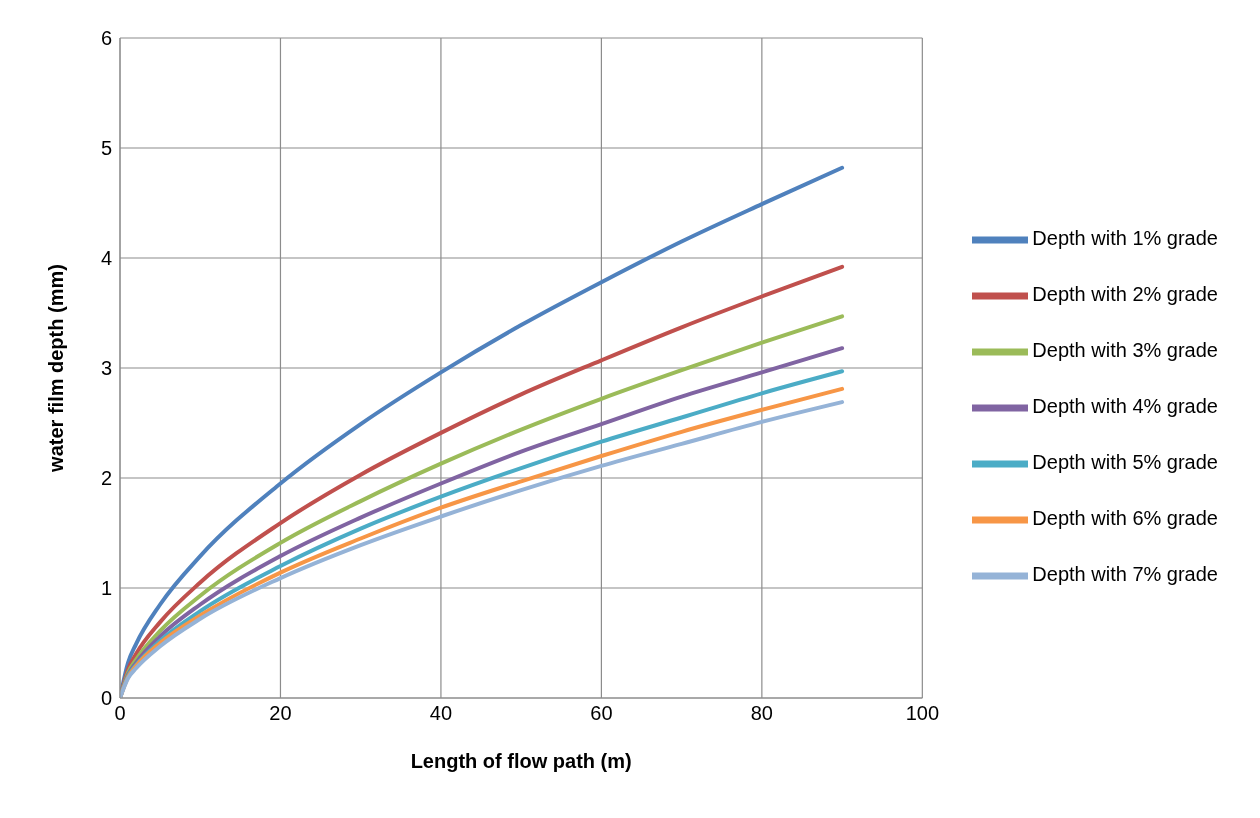 This screenshot has width=1260, height=818. Describe the element at coordinates (106, 478) in the screenshot. I see `y-tick-label: 2` at that location.